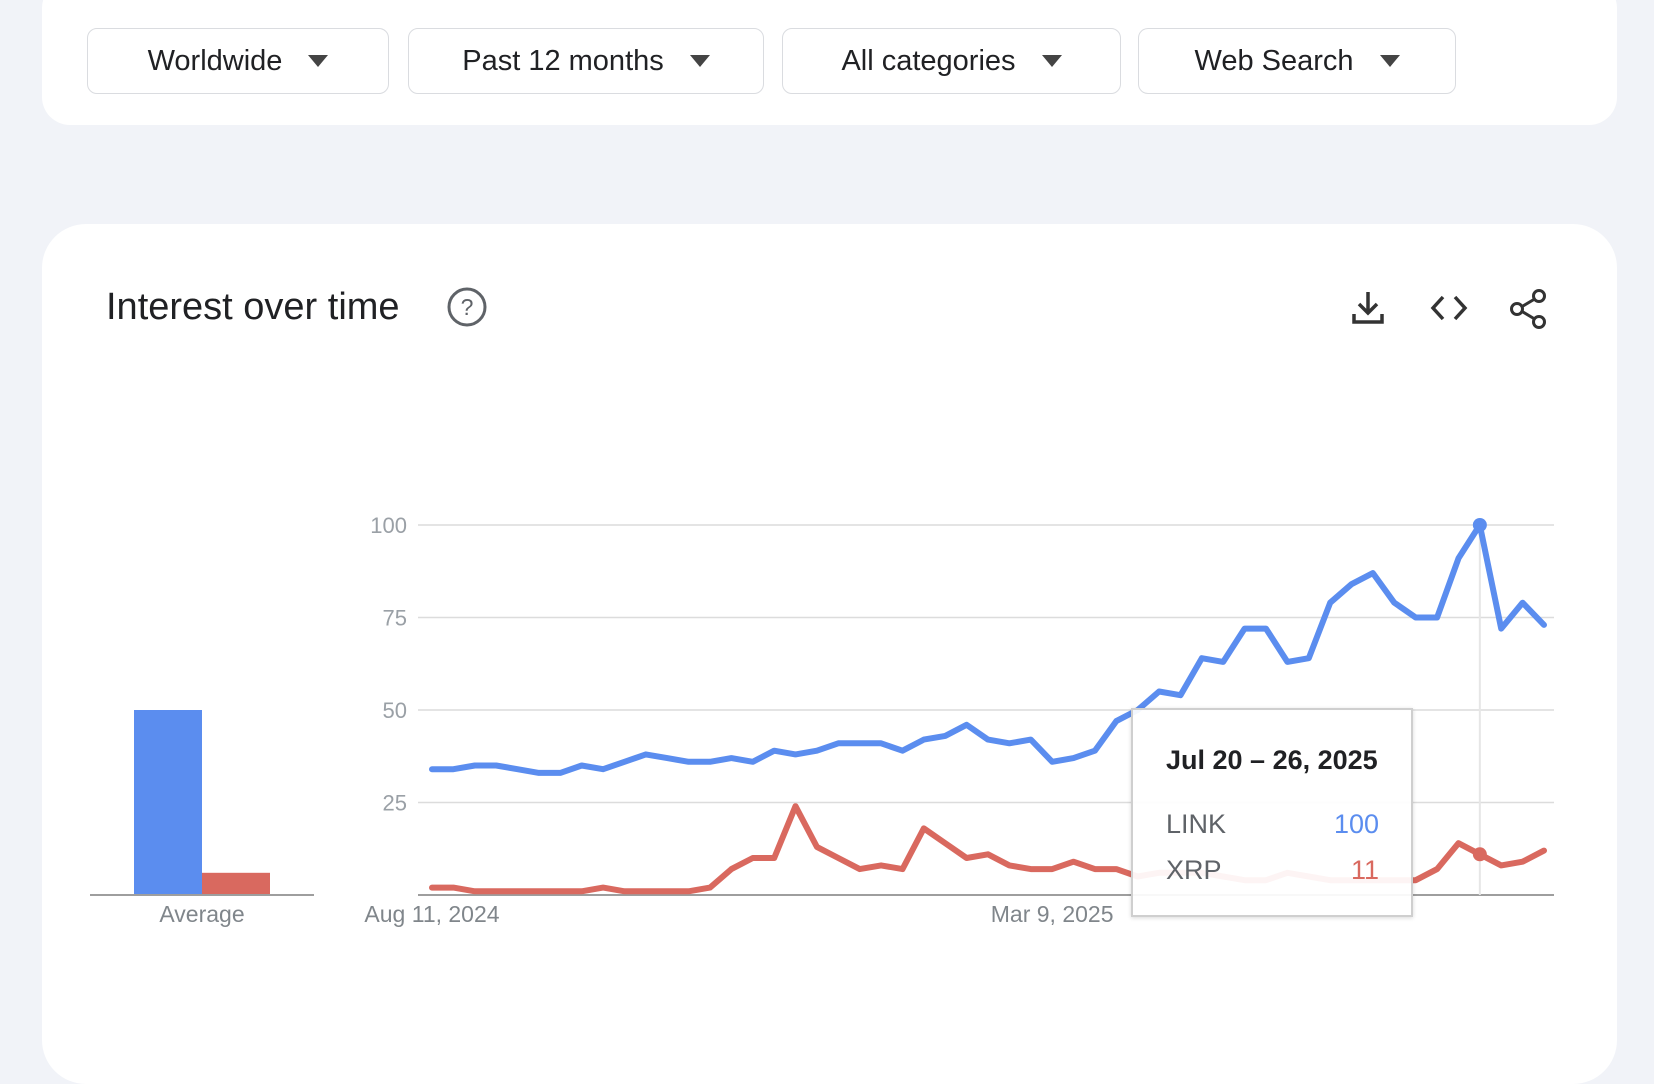  What do you see at coordinates (1364, 870) in the screenshot?
I see `tooltip-series-value: 11` at bounding box center [1364, 870].